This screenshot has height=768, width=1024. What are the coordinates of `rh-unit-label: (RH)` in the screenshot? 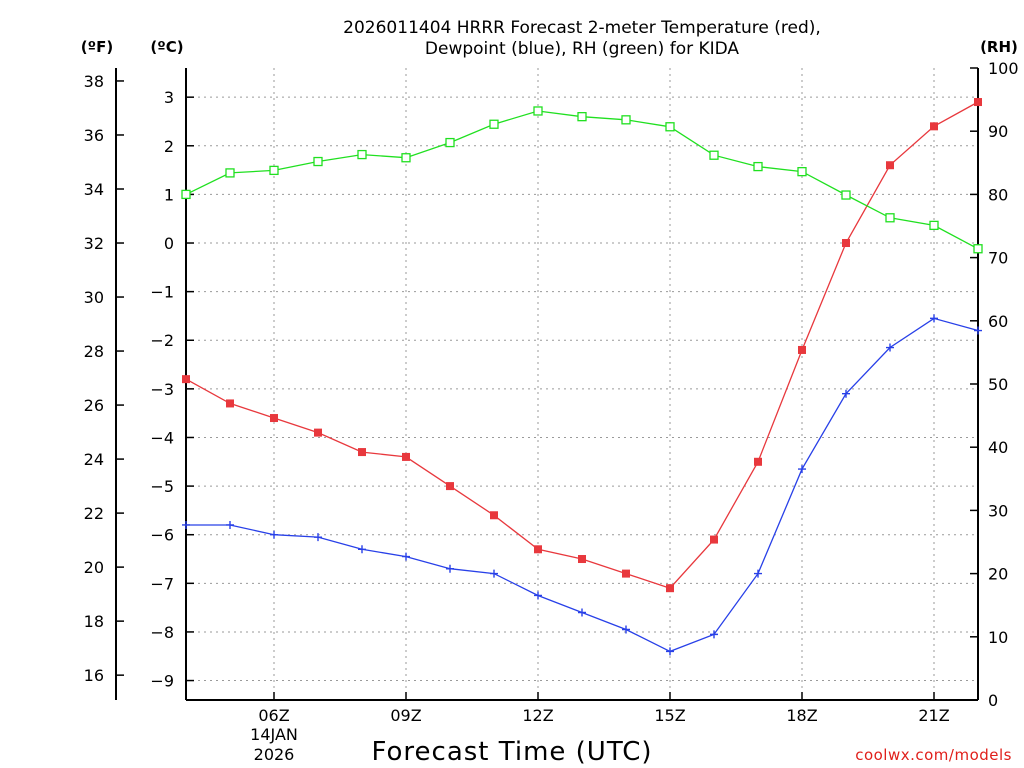 It's located at (999, 47).